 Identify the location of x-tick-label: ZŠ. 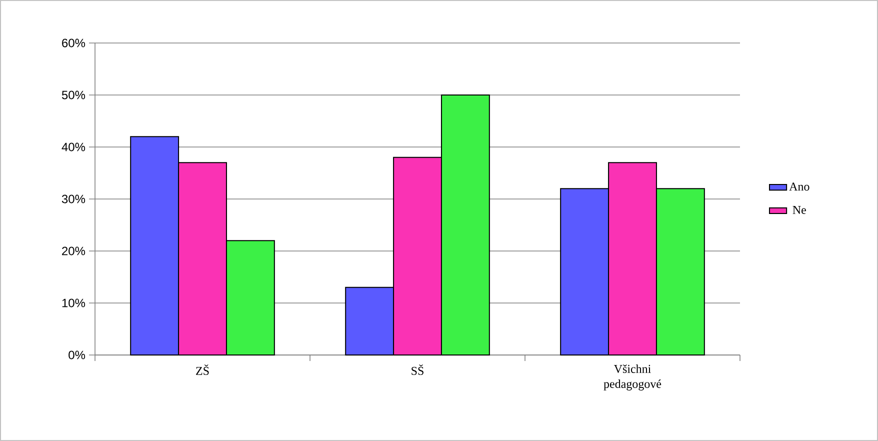
(202, 369).